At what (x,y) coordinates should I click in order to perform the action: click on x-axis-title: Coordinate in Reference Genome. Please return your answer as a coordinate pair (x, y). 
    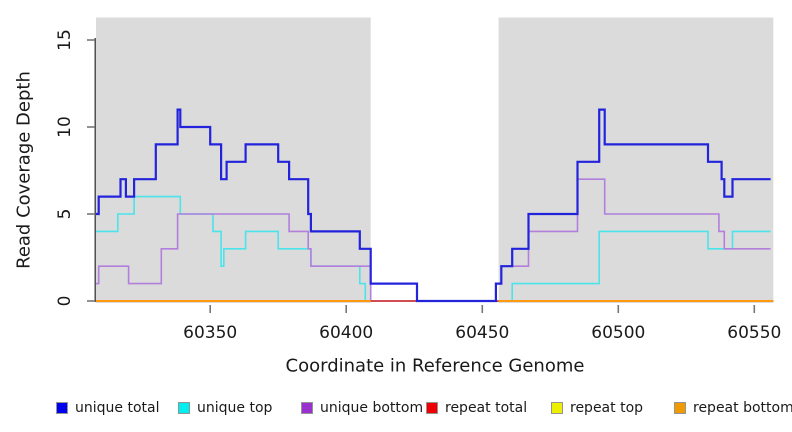
    Looking at the image, I should click on (435, 366).